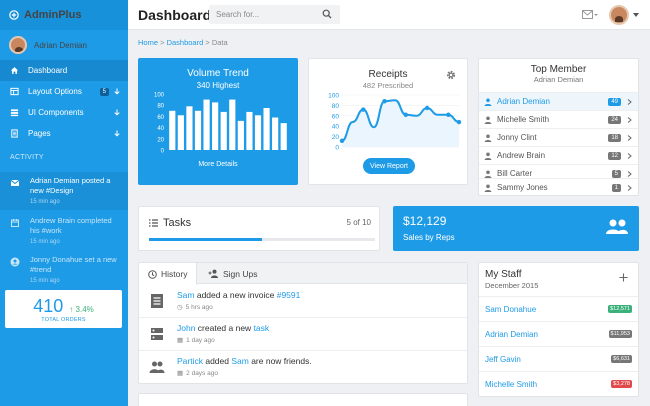 The image size is (650, 406). Describe the element at coordinates (15, 223) in the screenshot. I see `calendar-icon` at that location.